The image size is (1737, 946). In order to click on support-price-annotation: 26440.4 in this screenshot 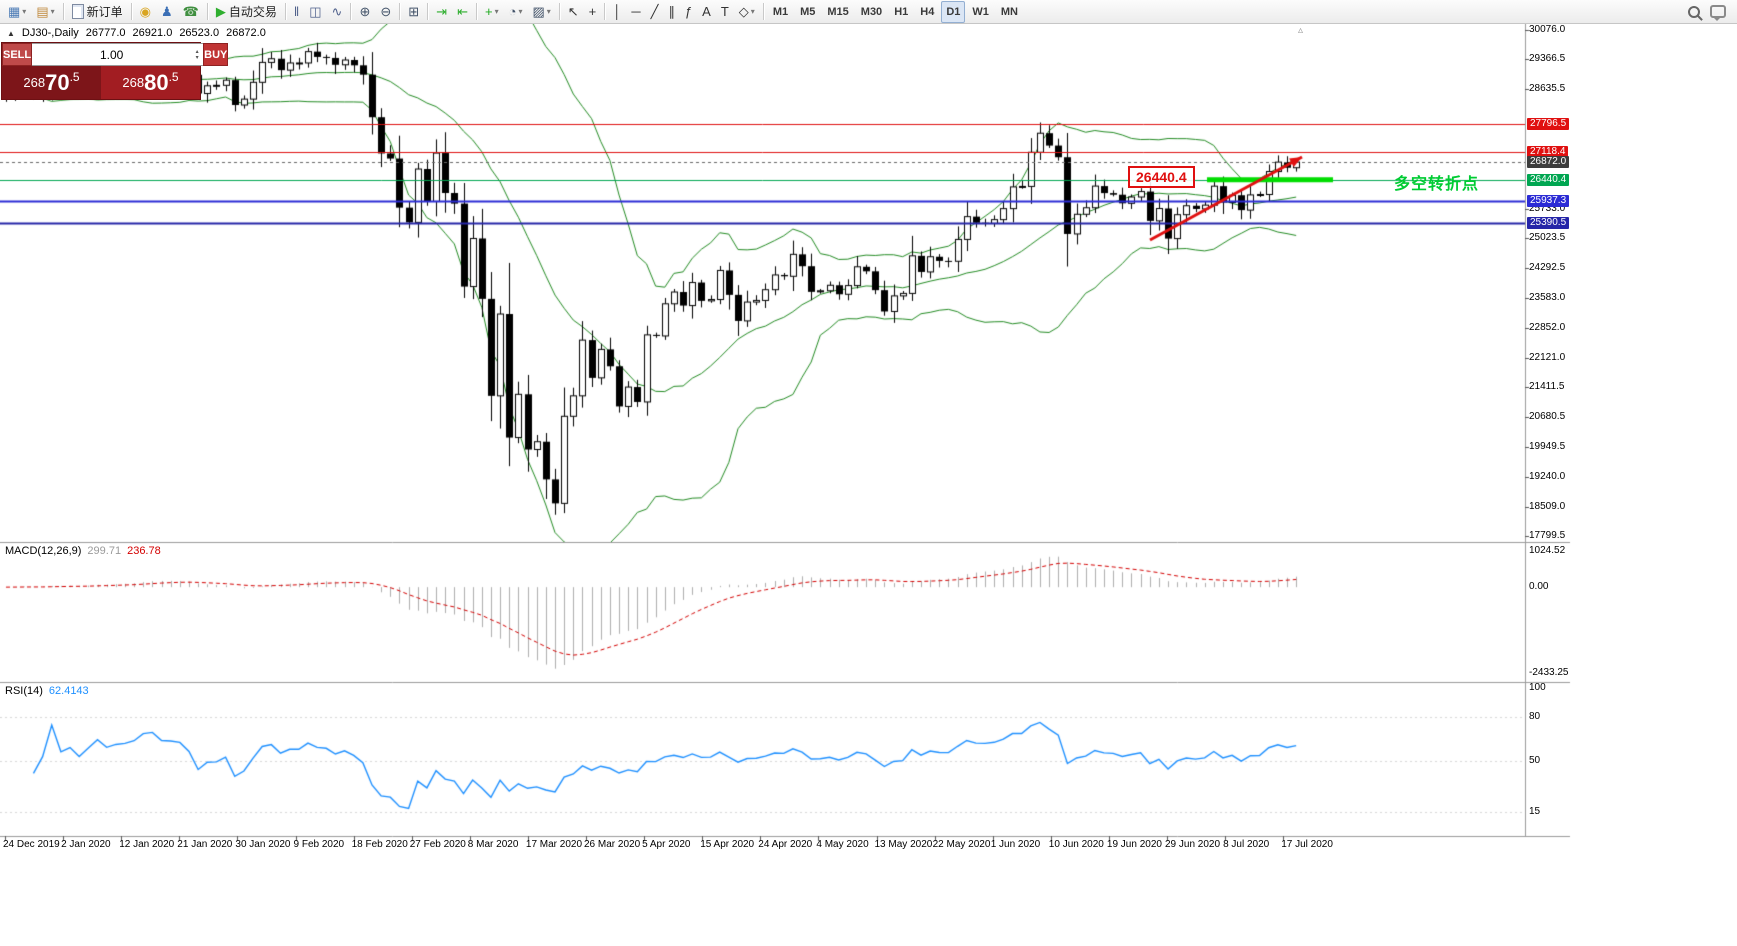, I will do `click(1161, 177)`.